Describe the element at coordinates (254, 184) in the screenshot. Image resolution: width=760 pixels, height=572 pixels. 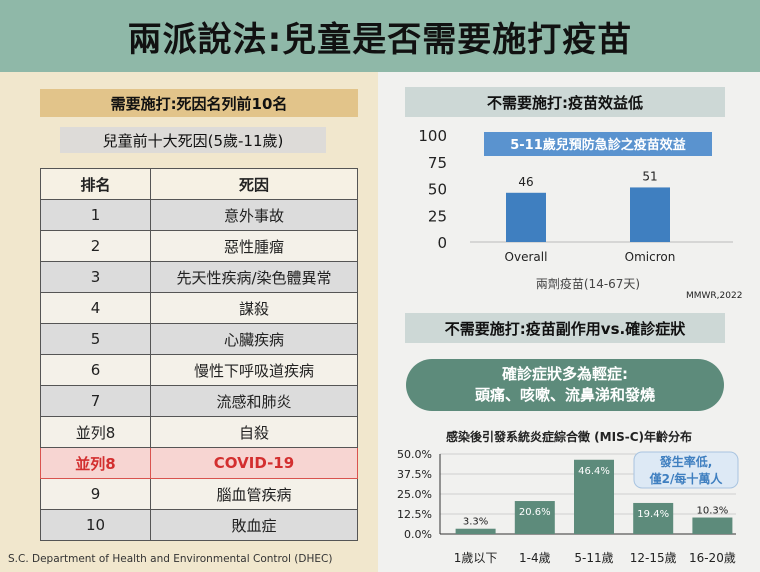
I see `column-header-cause: 死因` at that location.